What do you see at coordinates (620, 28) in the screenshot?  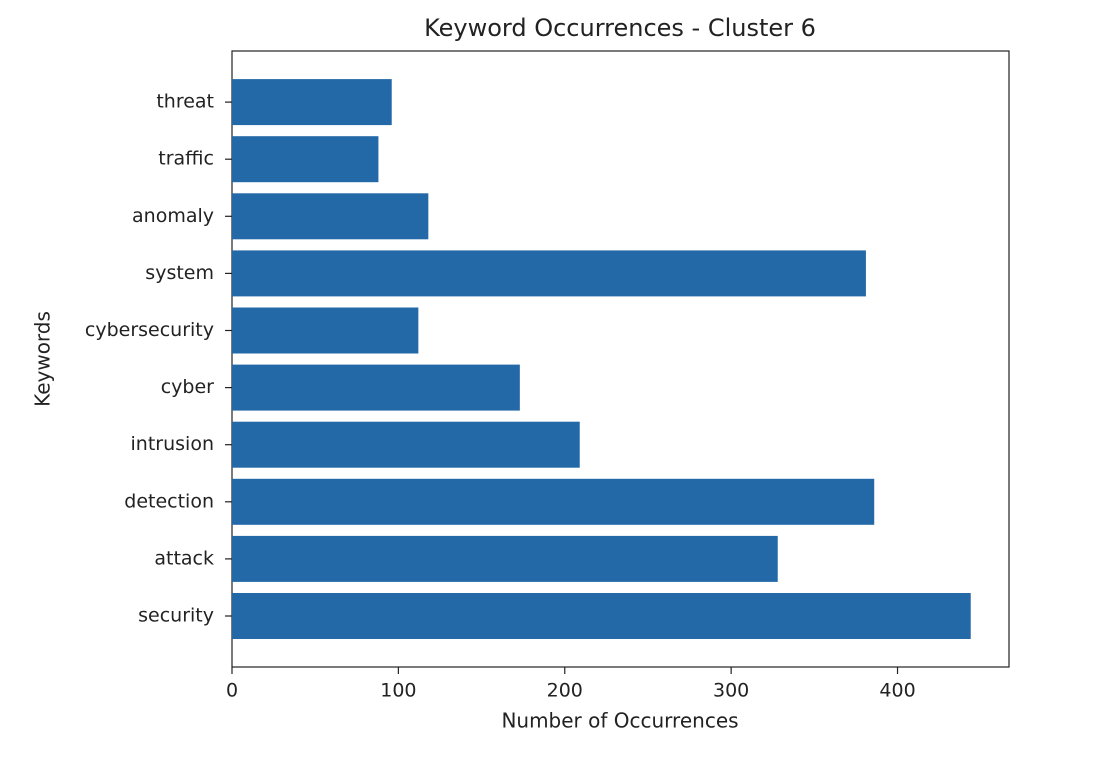 I see `chart-title: Keyword Occurrences - Cluster 6` at bounding box center [620, 28].